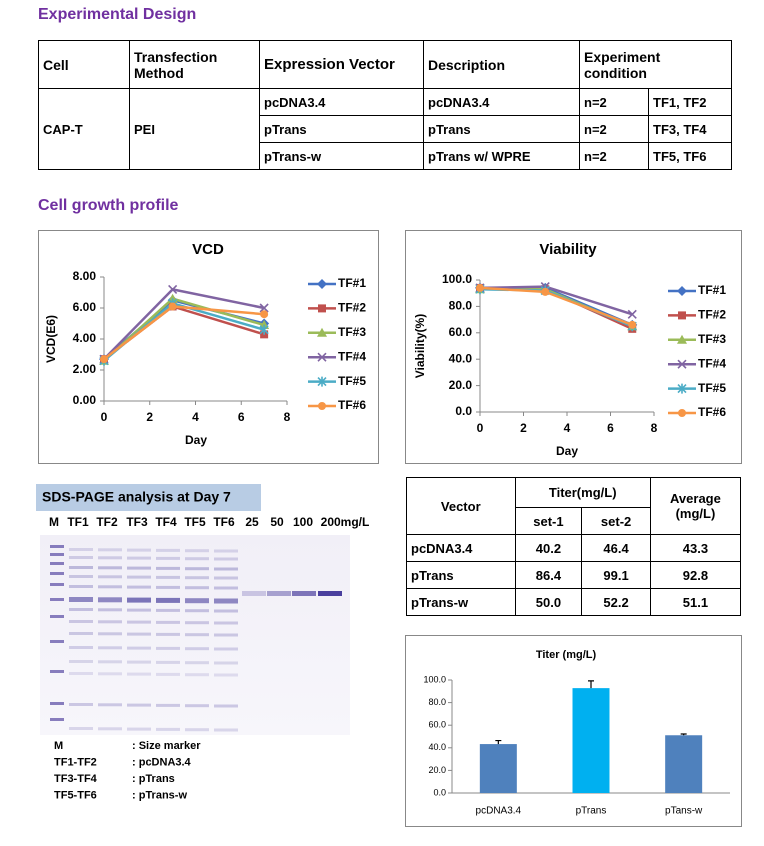  I want to click on chart-frame, so click(573, 731).